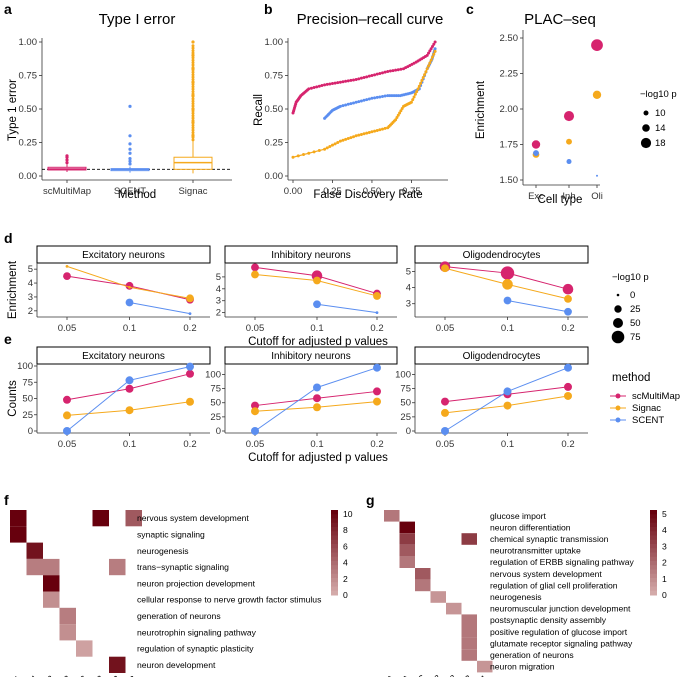 Image resolution: width=685 pixels, height=677 pixels. What do you see at coordinates (559, 632) in the screenshot?
I see `heatmap-row-label-g: positive regulation of glucose import` at bounding box center [559, 632].